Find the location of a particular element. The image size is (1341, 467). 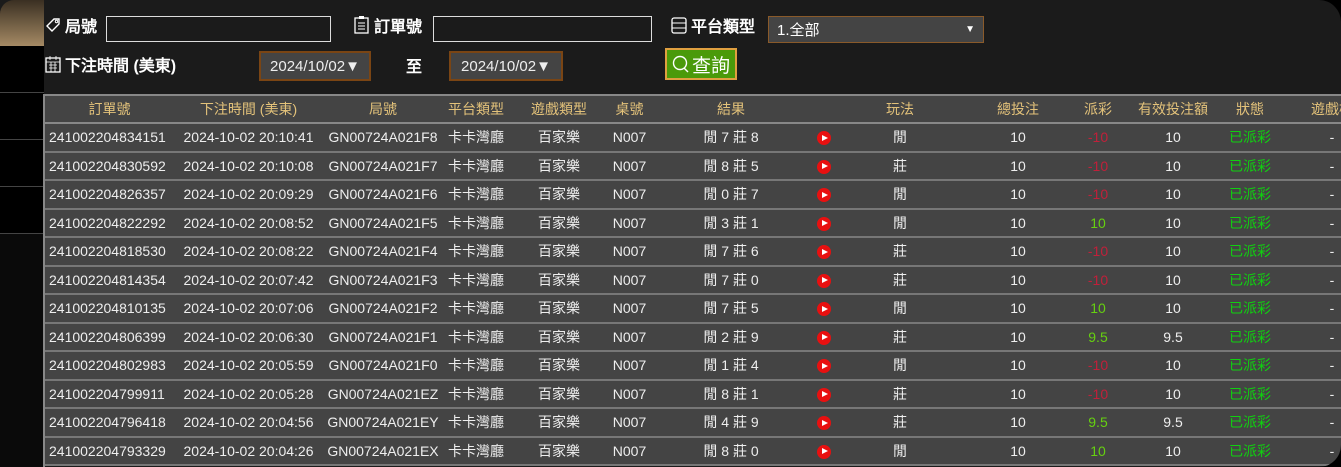

column-header: 平台類型 is located at coordinates (476, 109).